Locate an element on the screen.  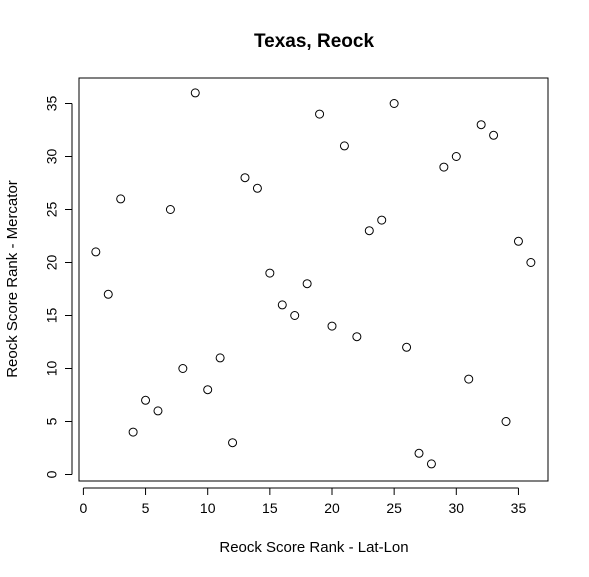
x-tick-label: 0 is located at coordinates (84, 508).